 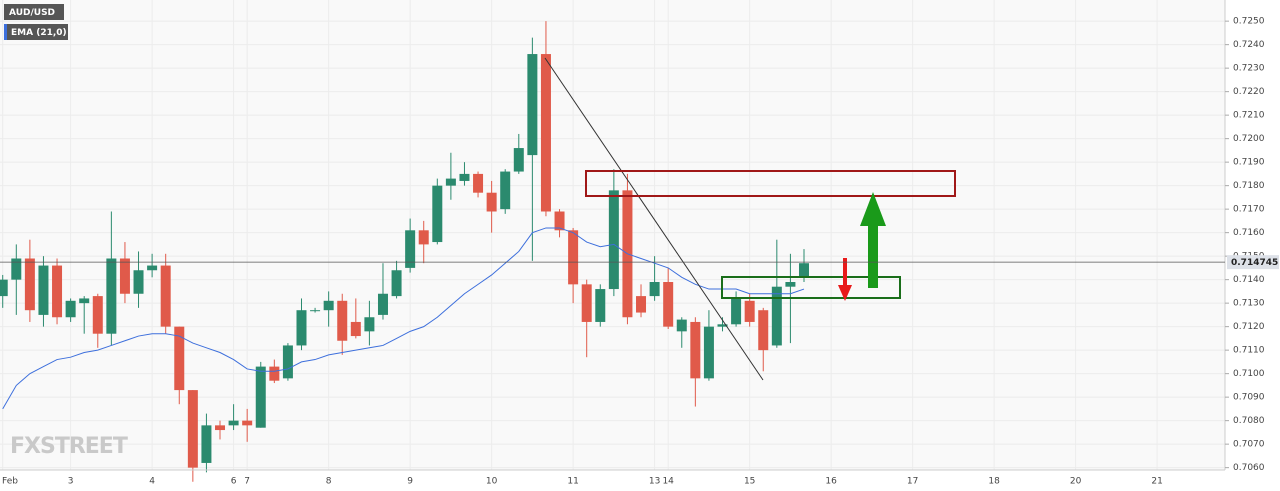 I want to click on x-tick-label: 16, so click(x=831, y=482).